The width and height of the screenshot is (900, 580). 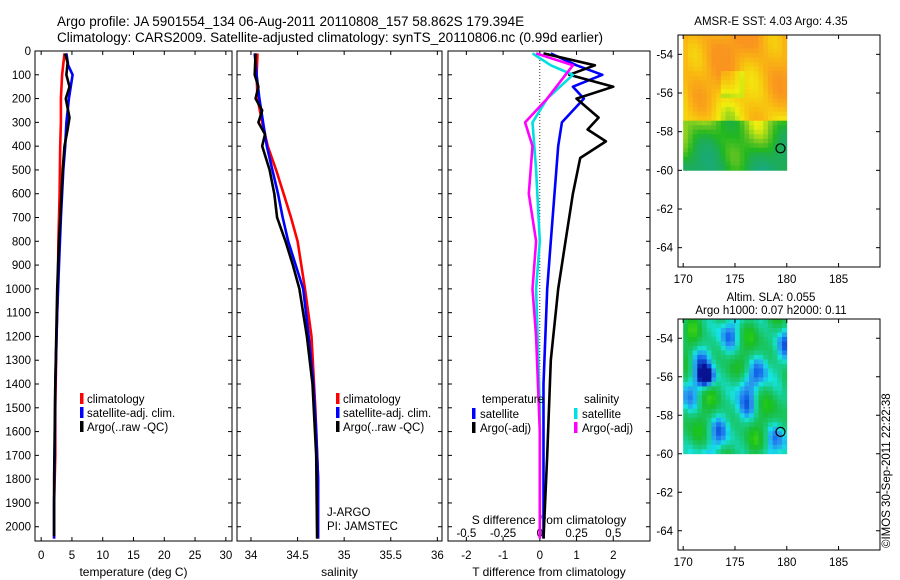 What do you see at coordinates (576, 427) in the screenshot?
I see `diff-legend-swatch` at bounding box center [576, 427].